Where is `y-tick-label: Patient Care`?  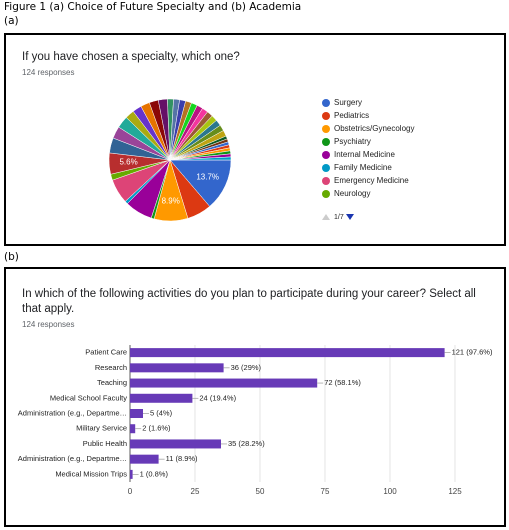 y-tick-label: Patient Care is located at coordinates (106, 352).